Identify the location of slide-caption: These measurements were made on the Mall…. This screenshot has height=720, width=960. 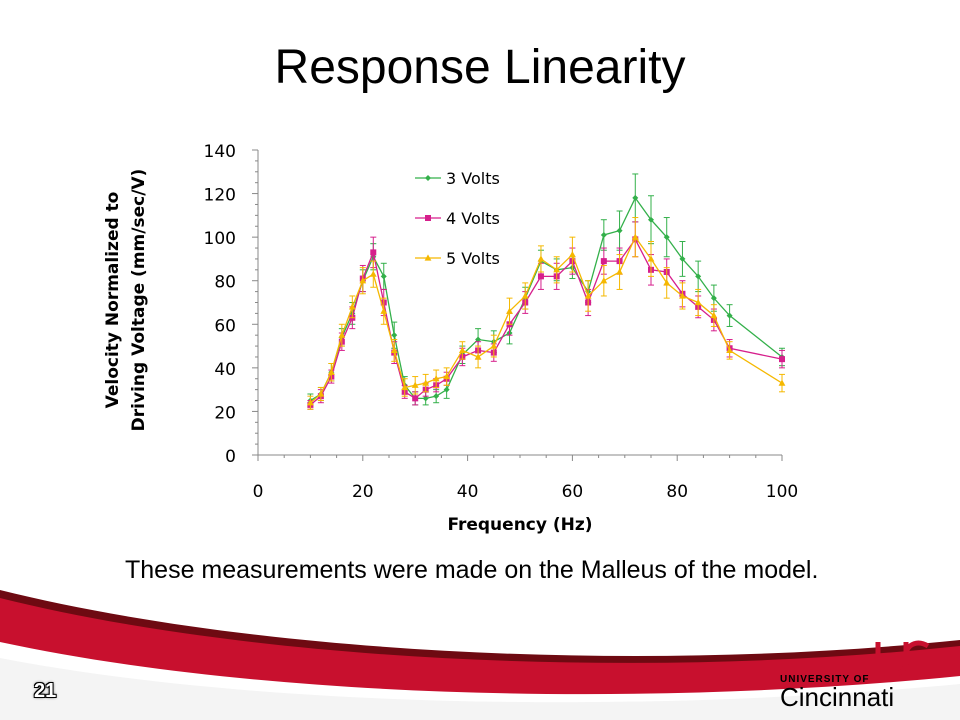
(472, 570).